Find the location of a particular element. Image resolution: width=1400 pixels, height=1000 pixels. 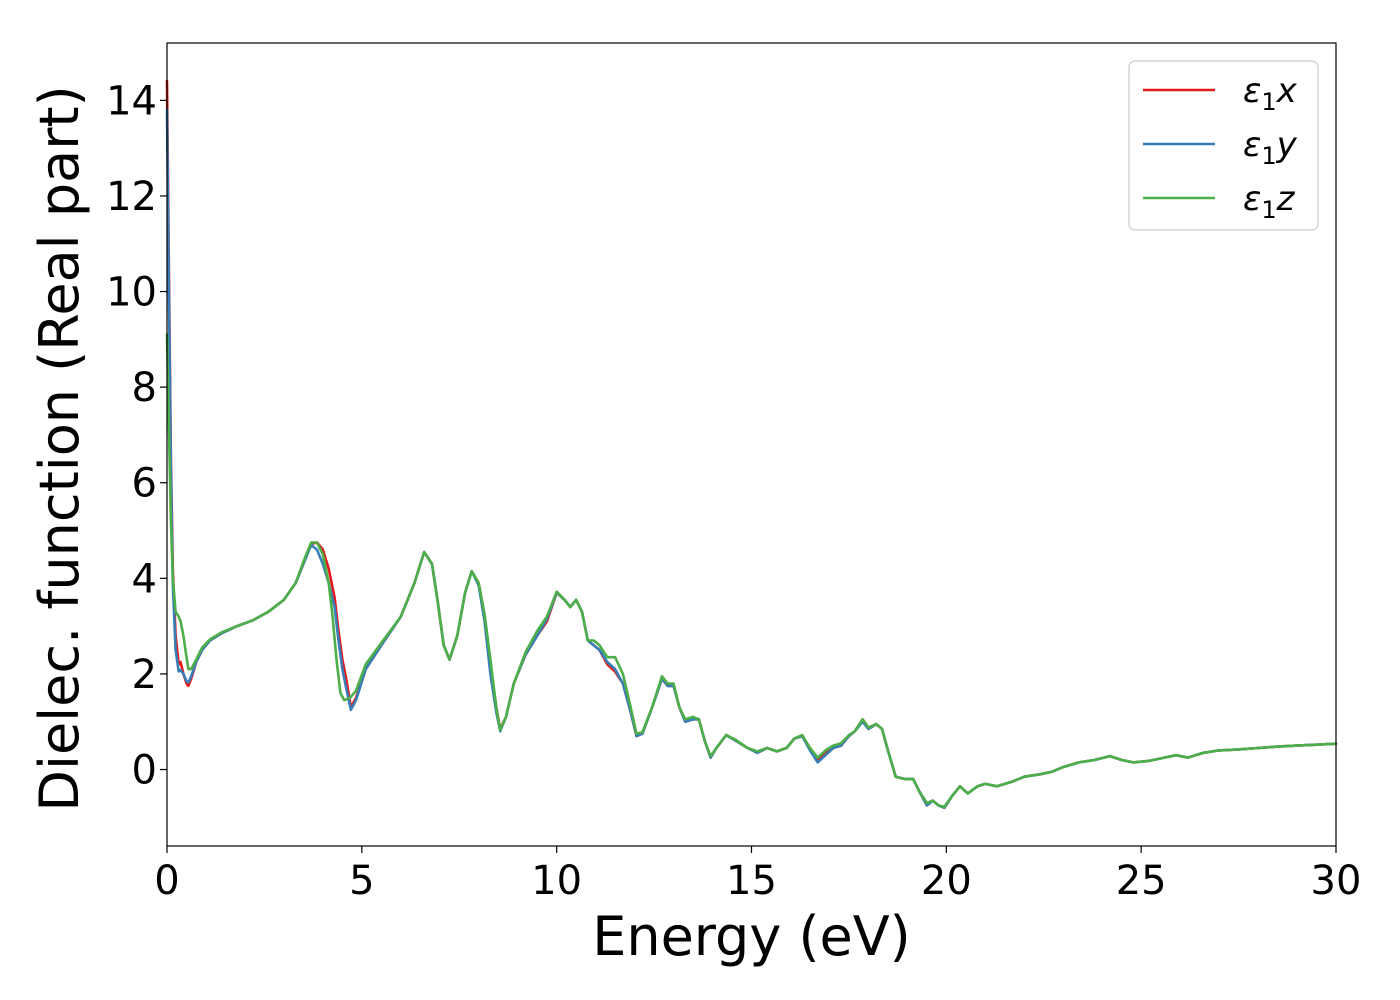

x-tick-label: 30 is located at coordinates (1336, 881).